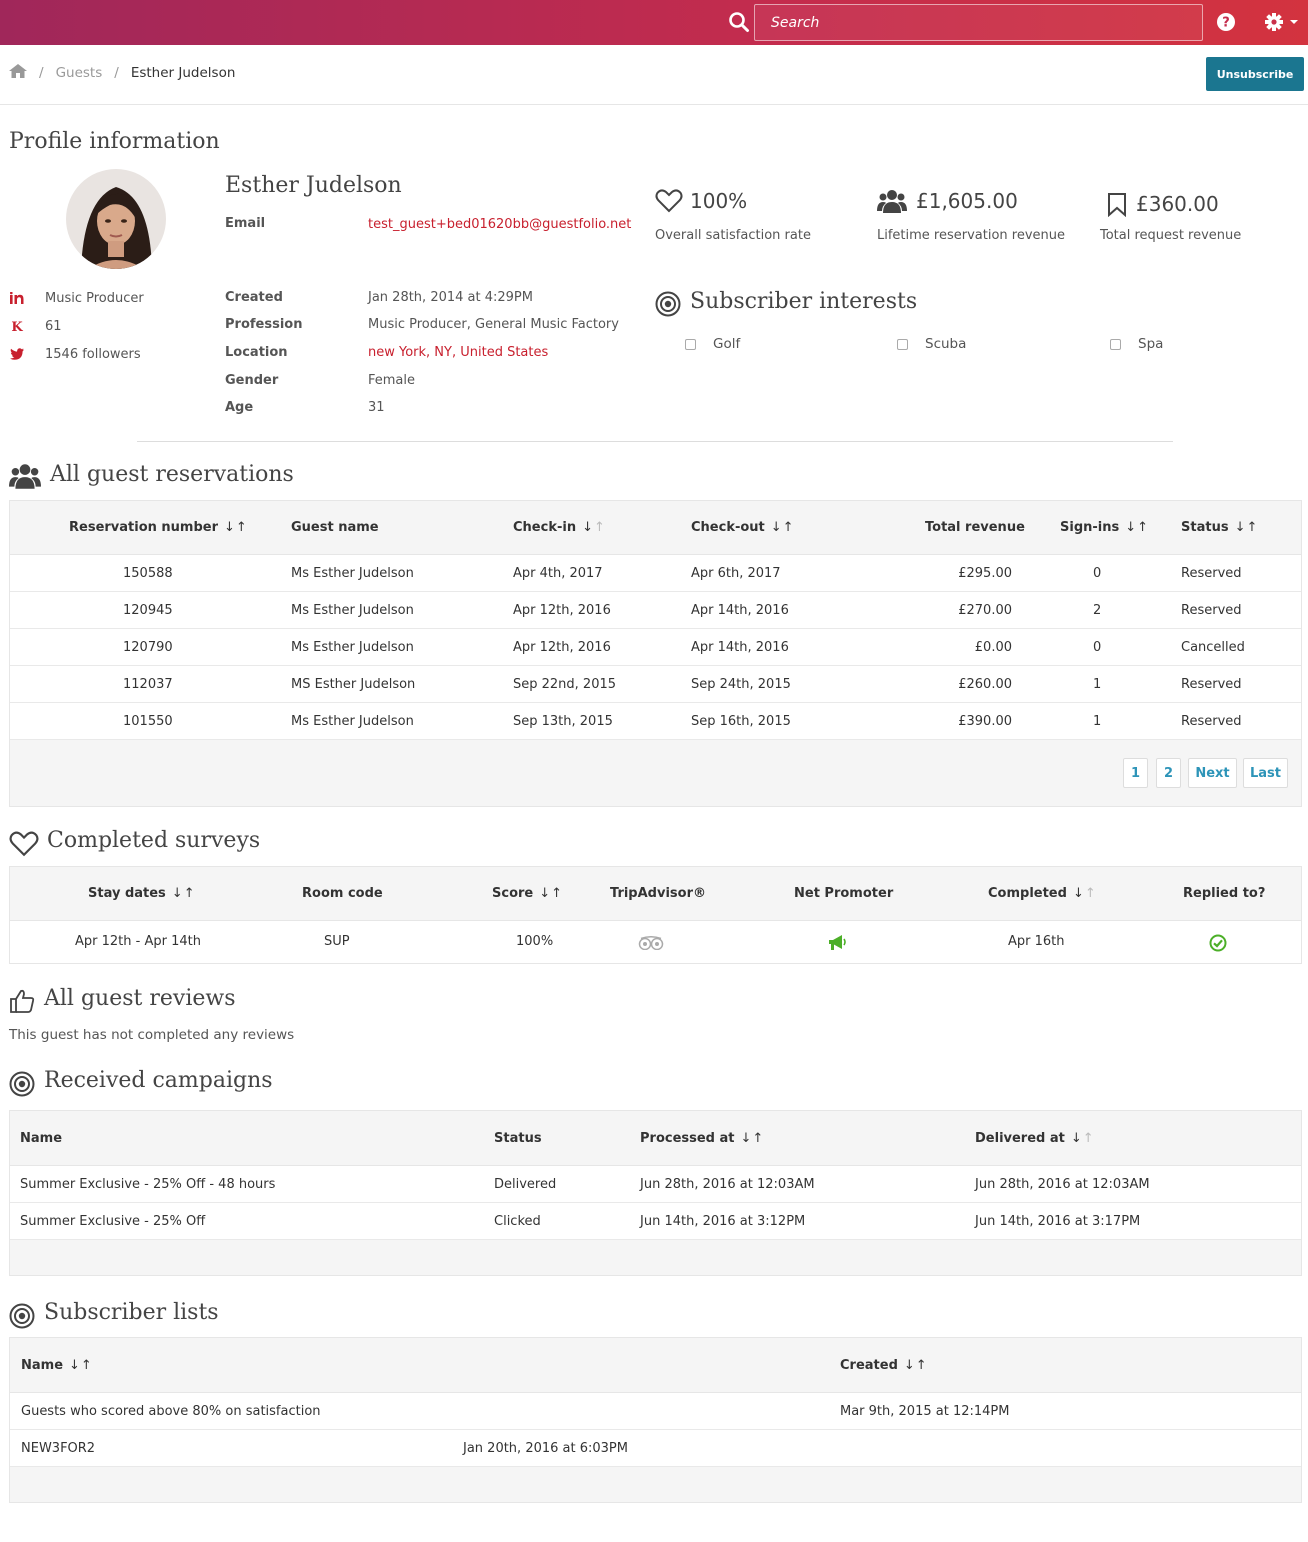 The height and width of the screenshot is (1542, 1308). What do you see at coordinates (723, 1221) in the screenshot?
I see `processed-at-cell: Jun 14th, 2016 at 3:12PM` at bounding box center [723, 1221].